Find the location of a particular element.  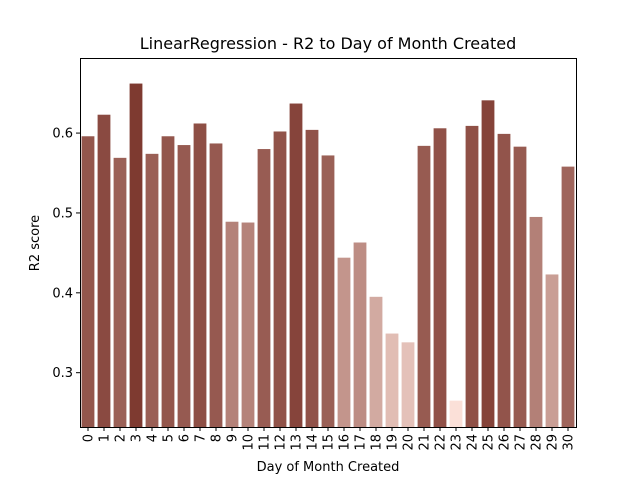

x-tick-label: 5 is located at coordinates (169, 438).